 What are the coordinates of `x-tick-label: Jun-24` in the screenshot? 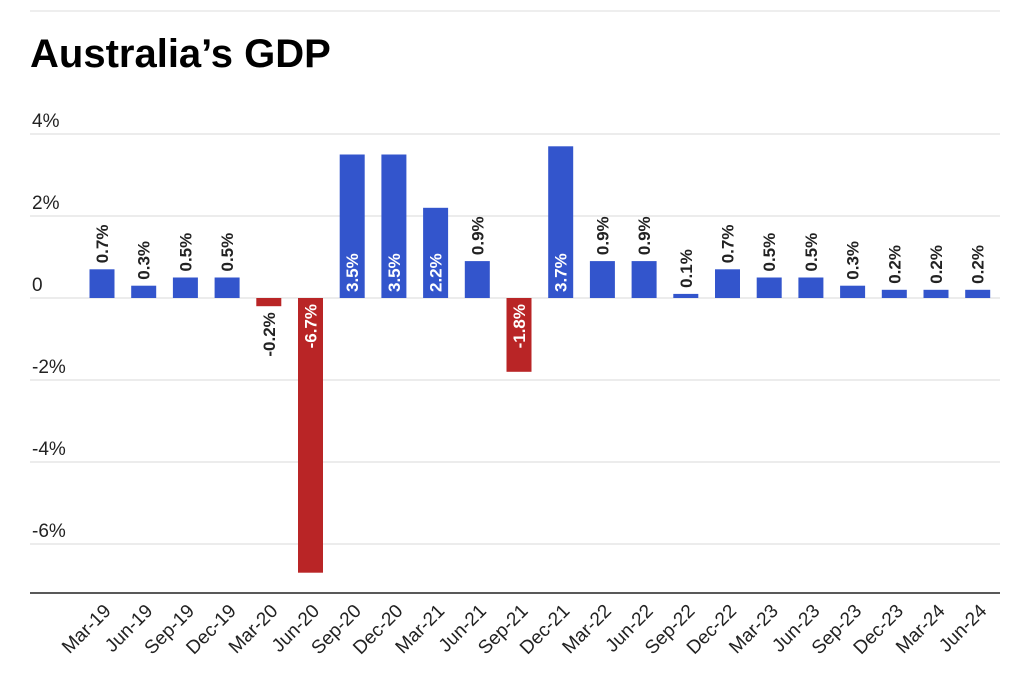 It's located at (963, 628).